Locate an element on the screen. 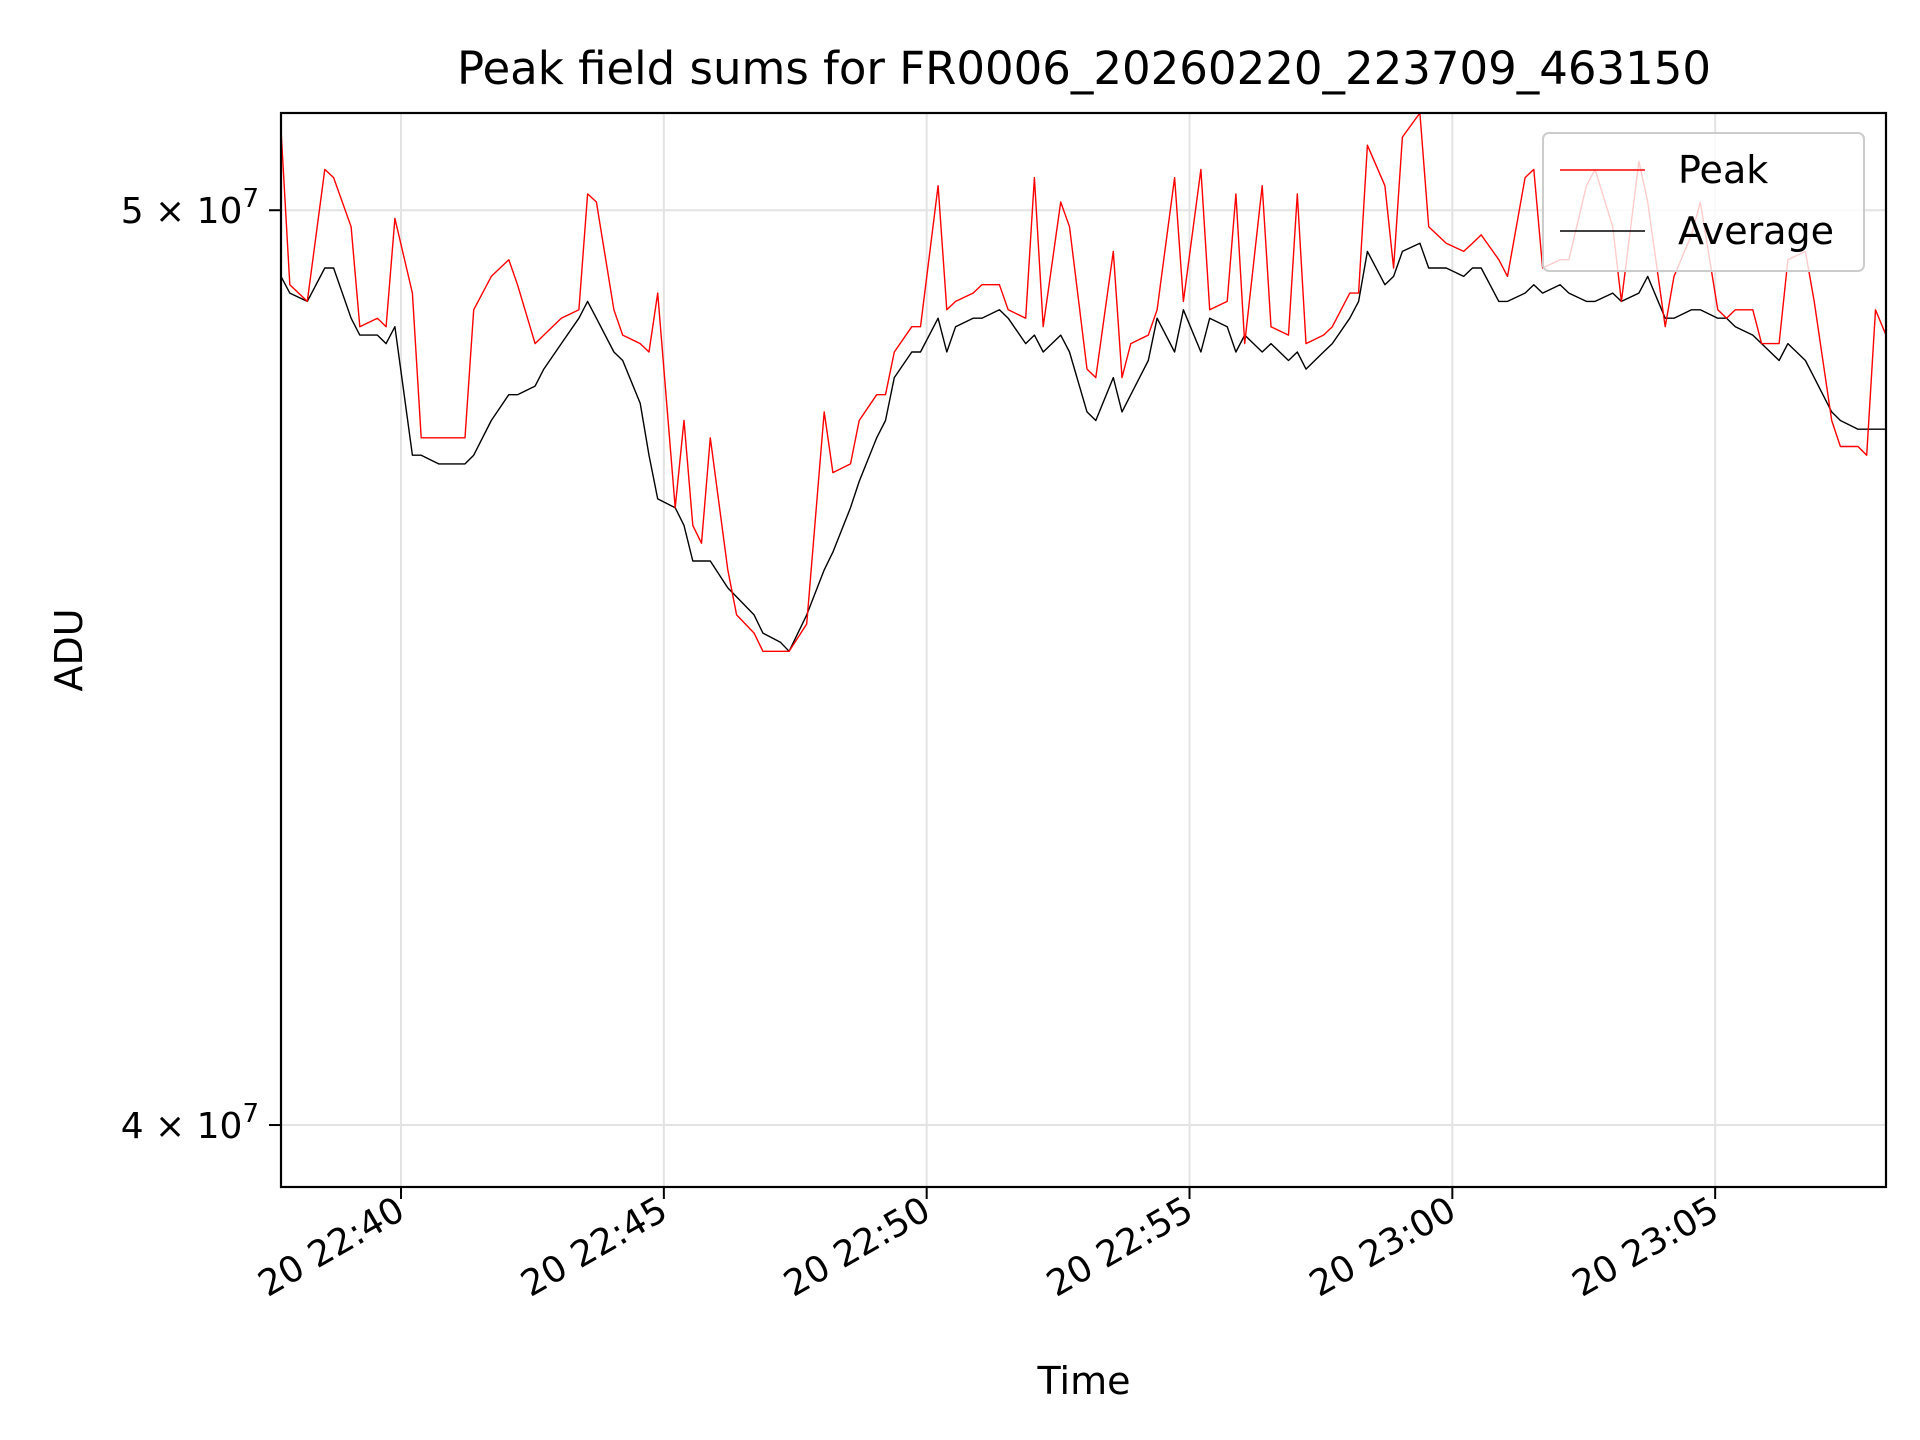  y-tick-label: 5 × 107 is located at coordinates (190, 208).